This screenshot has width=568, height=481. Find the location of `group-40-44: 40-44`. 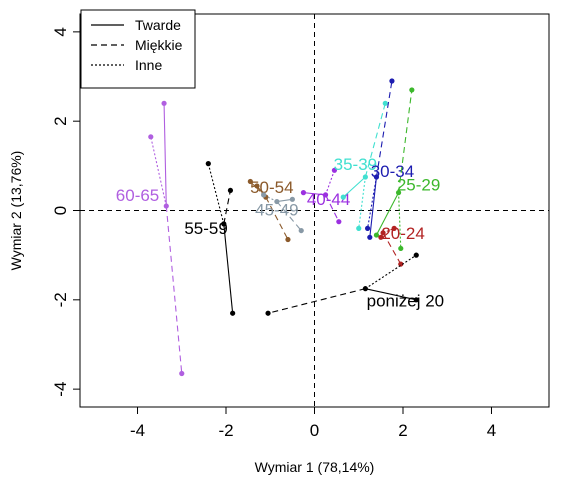

group-40-44: 40-44 is located at coordinates (325, 196).